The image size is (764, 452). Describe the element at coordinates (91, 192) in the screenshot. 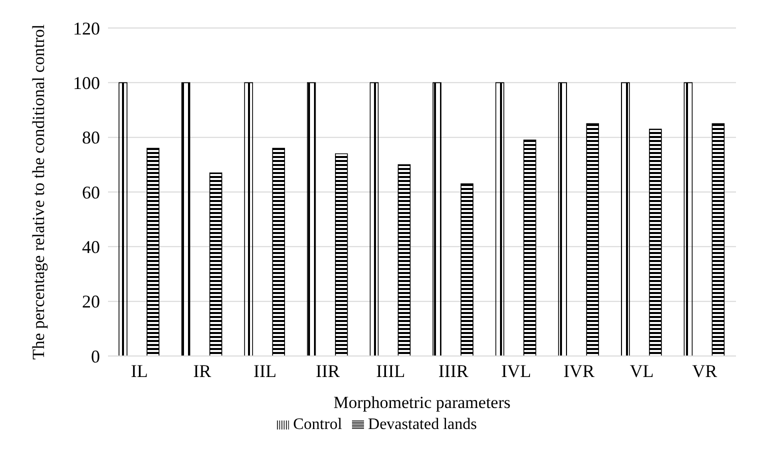

I see `y-tick-label: 60` at that location.